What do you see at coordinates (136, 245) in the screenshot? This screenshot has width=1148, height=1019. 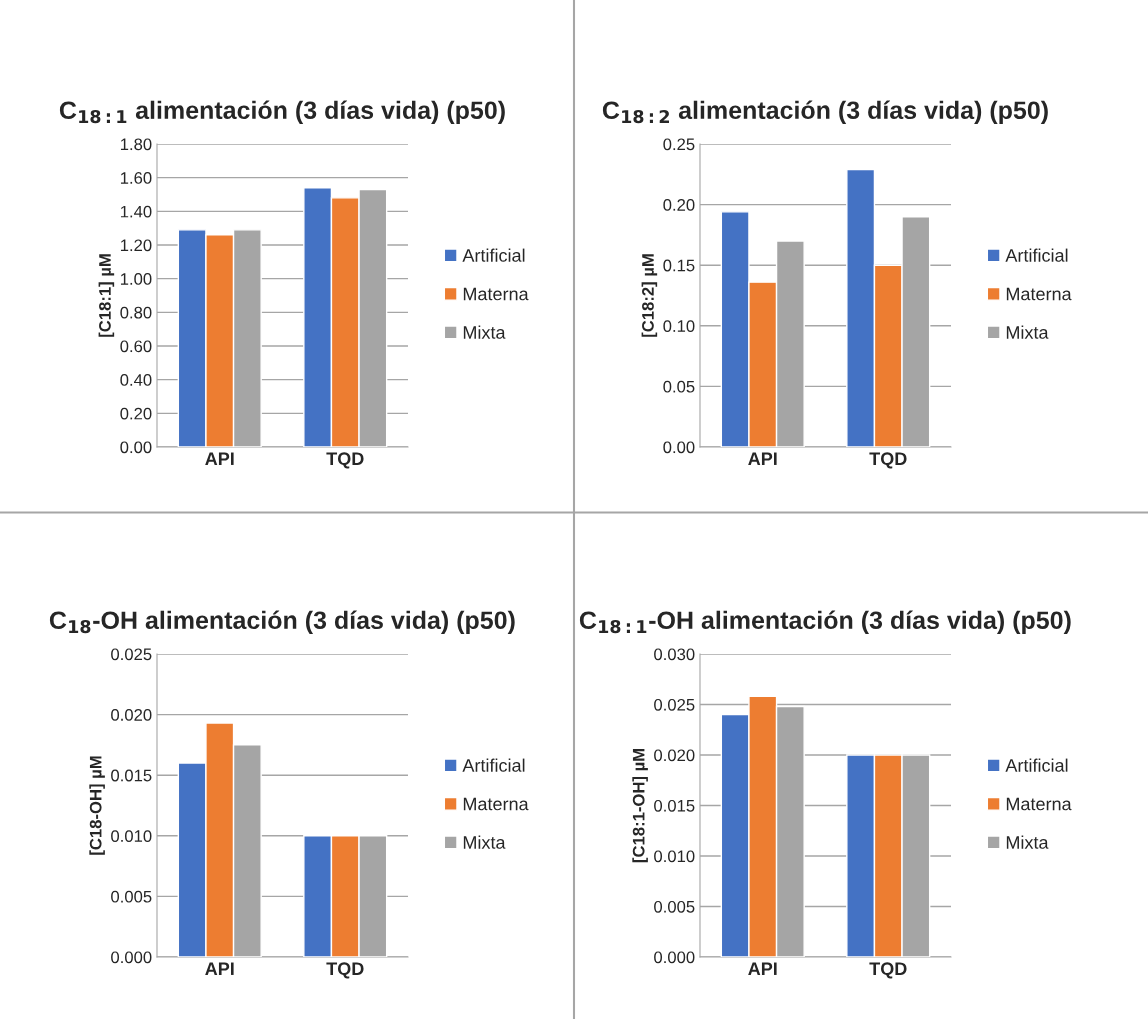 I see `y-tick-label: 1.20` at bounding box center [136, 245].